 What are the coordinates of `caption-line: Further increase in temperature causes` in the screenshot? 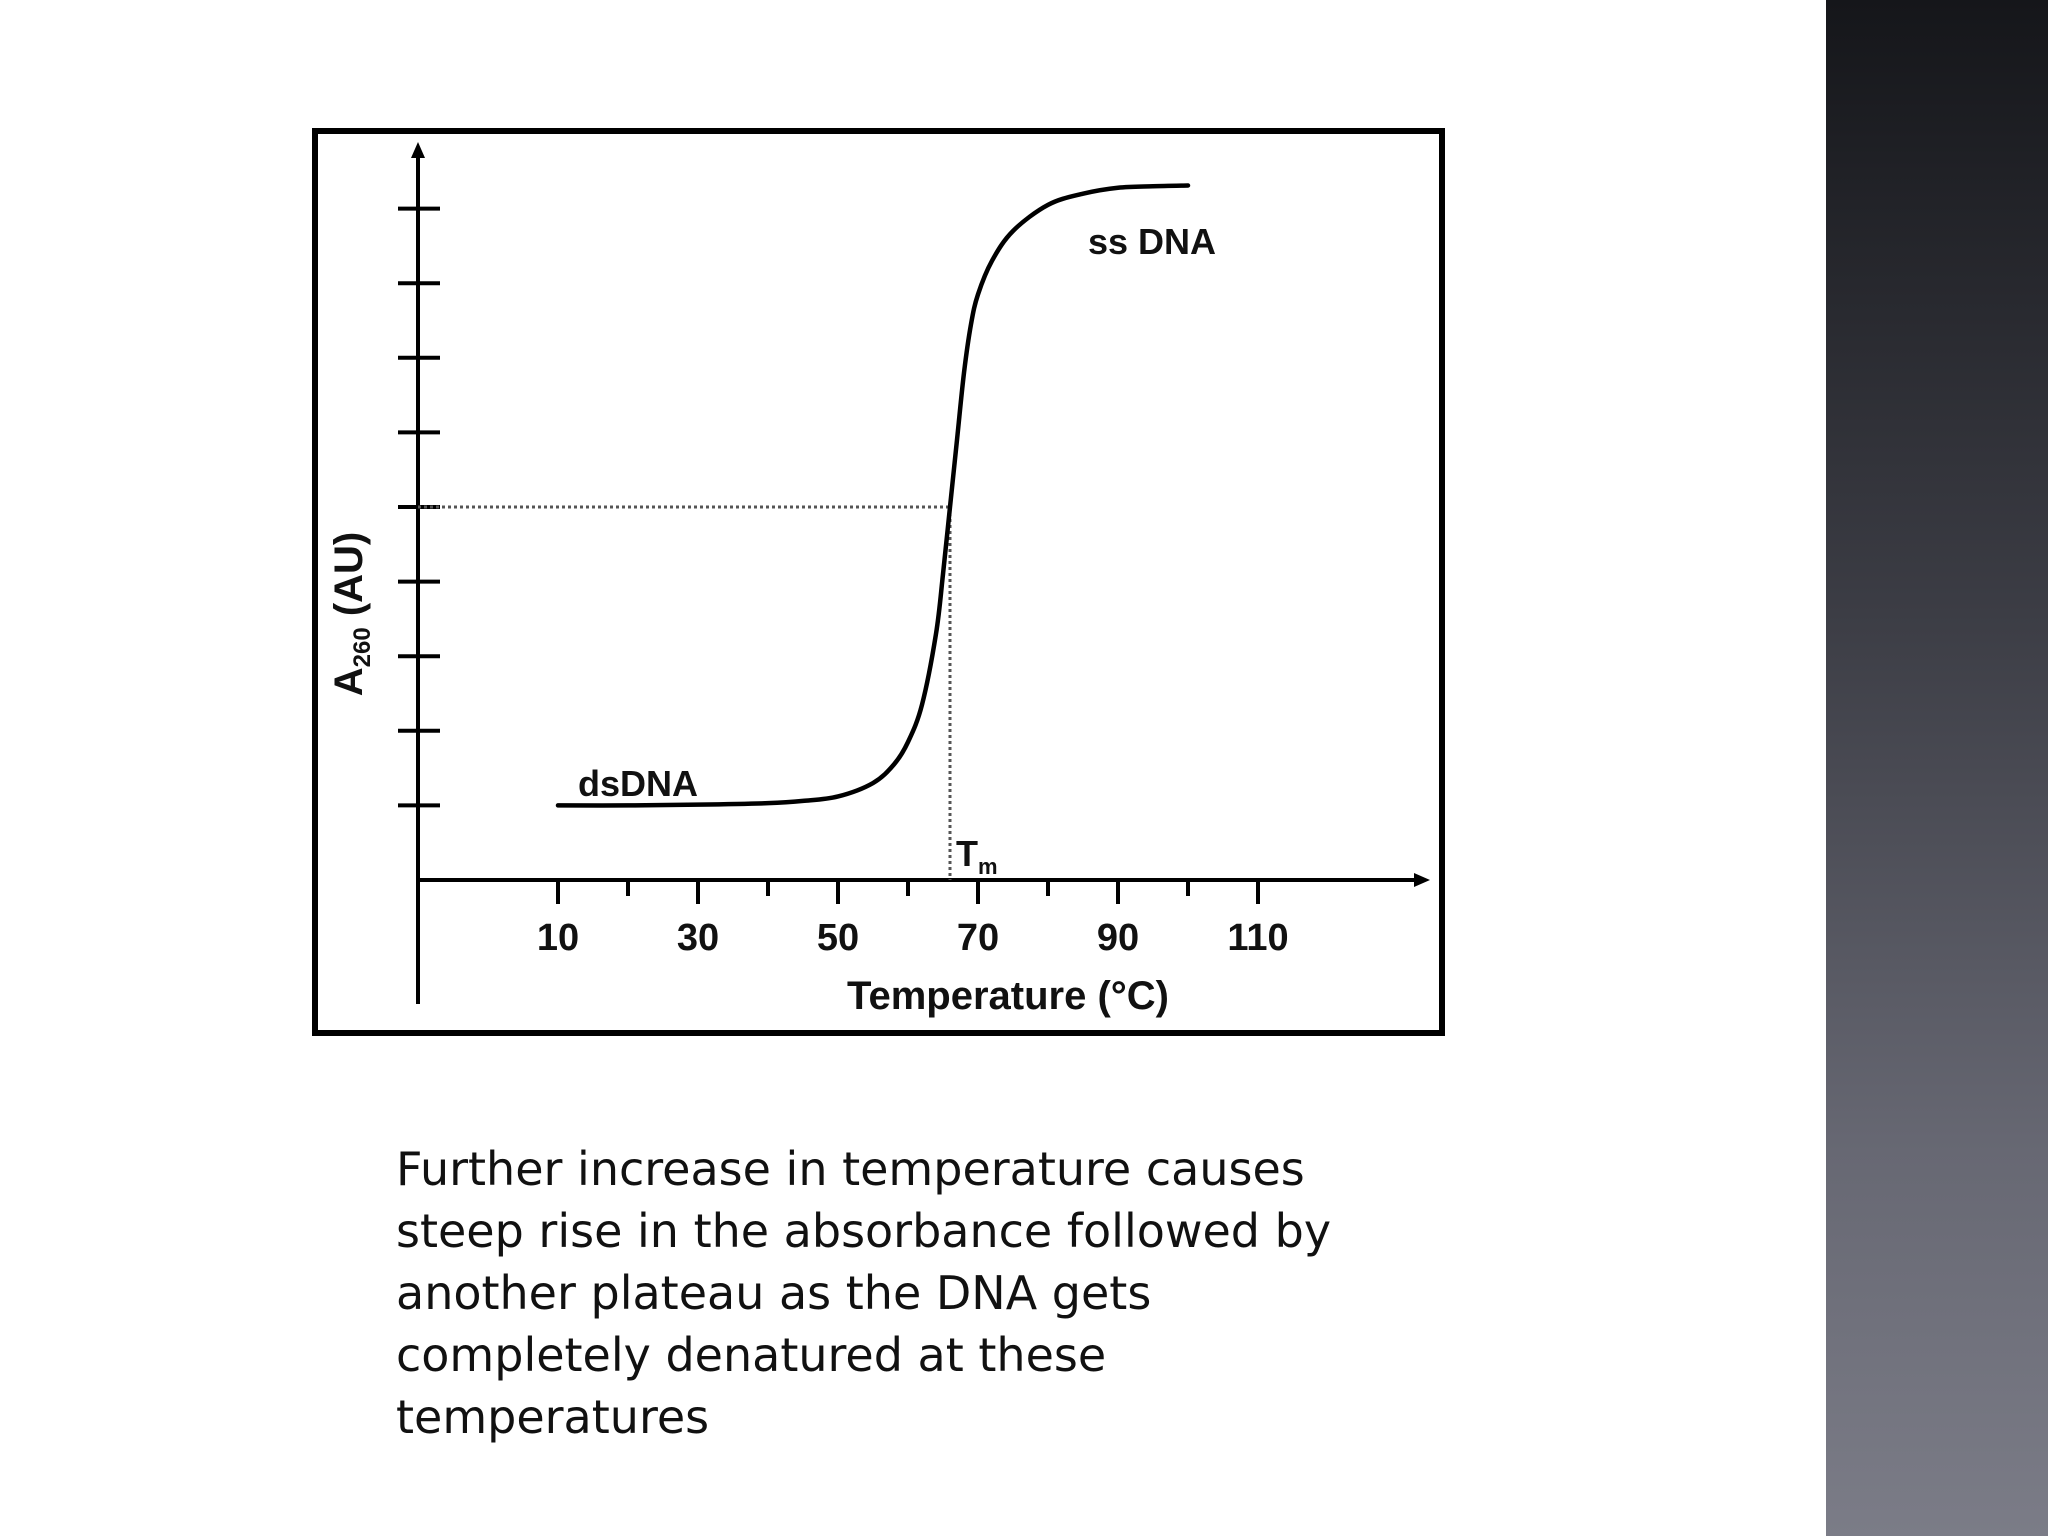 It's located at (850, 1169).